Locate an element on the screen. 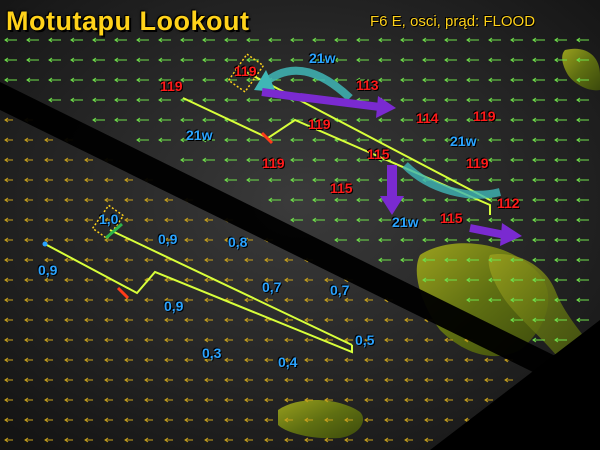 Image resolution: width=600 pixels, height=450 pixels. conditions-subtitle: F6 E, osci, prąd: FLOOD is located at coordinates (453, 21).